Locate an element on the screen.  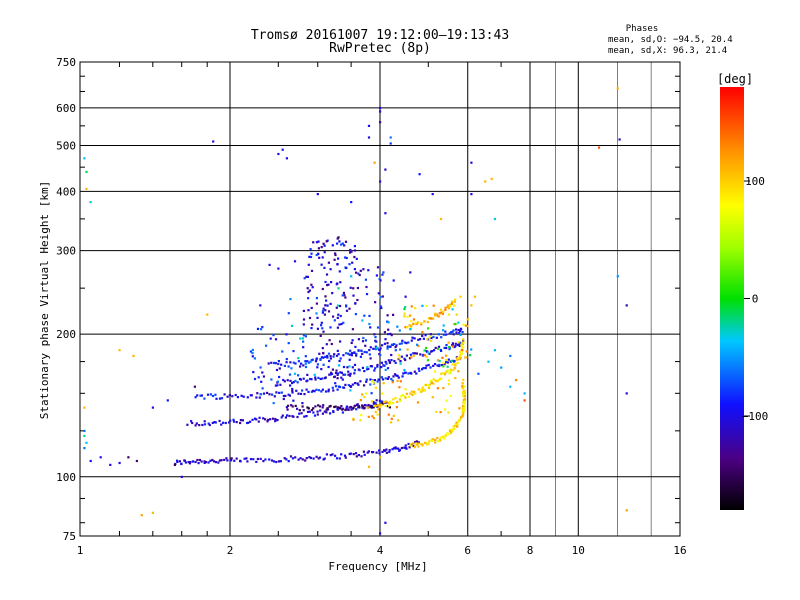
x-tick-label: 2 is located at coordinates (230, 550).